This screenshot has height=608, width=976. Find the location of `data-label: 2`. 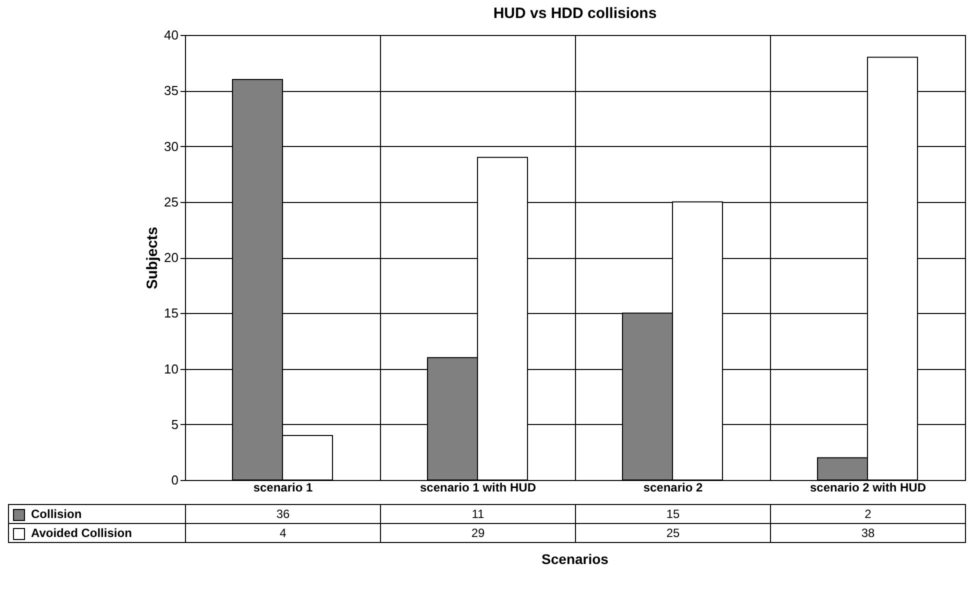

data-label: 2 is located at coordinates (868, 514).